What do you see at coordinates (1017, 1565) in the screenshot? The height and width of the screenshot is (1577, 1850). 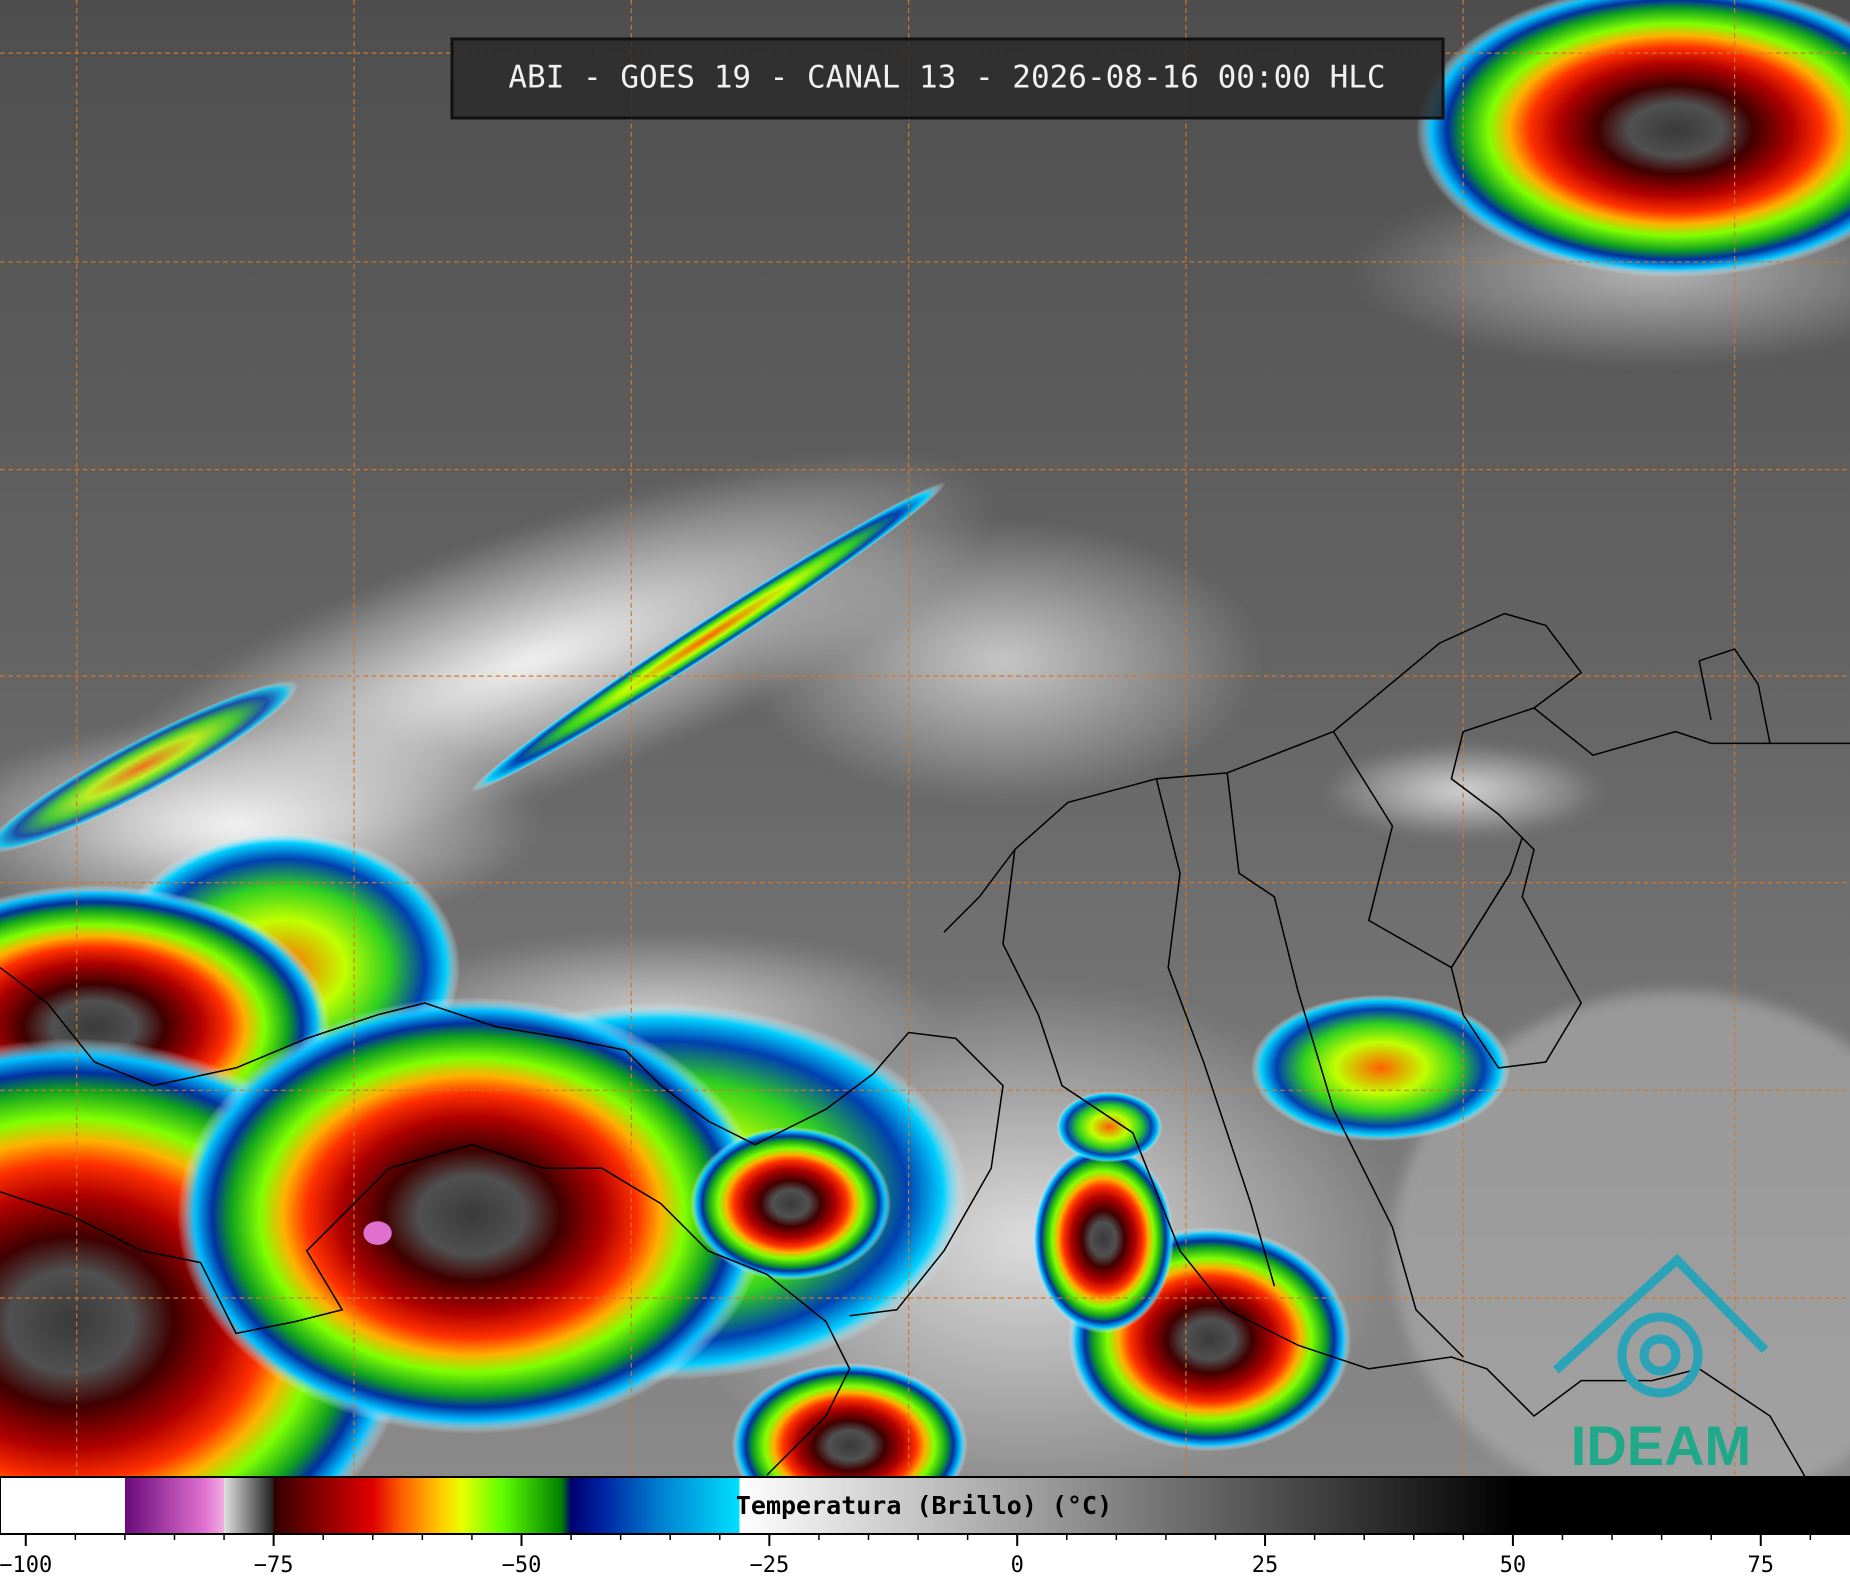 I see `colorbar-tick-label: 0` at bounding box center [1017, 1565].